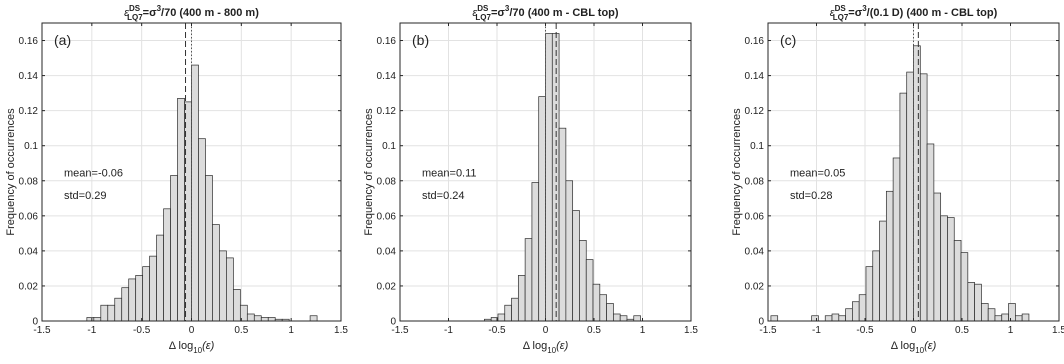 This screenshot has width=1064, height=364. I want to click on std-annotation: std=0.24, so click(443, 196).